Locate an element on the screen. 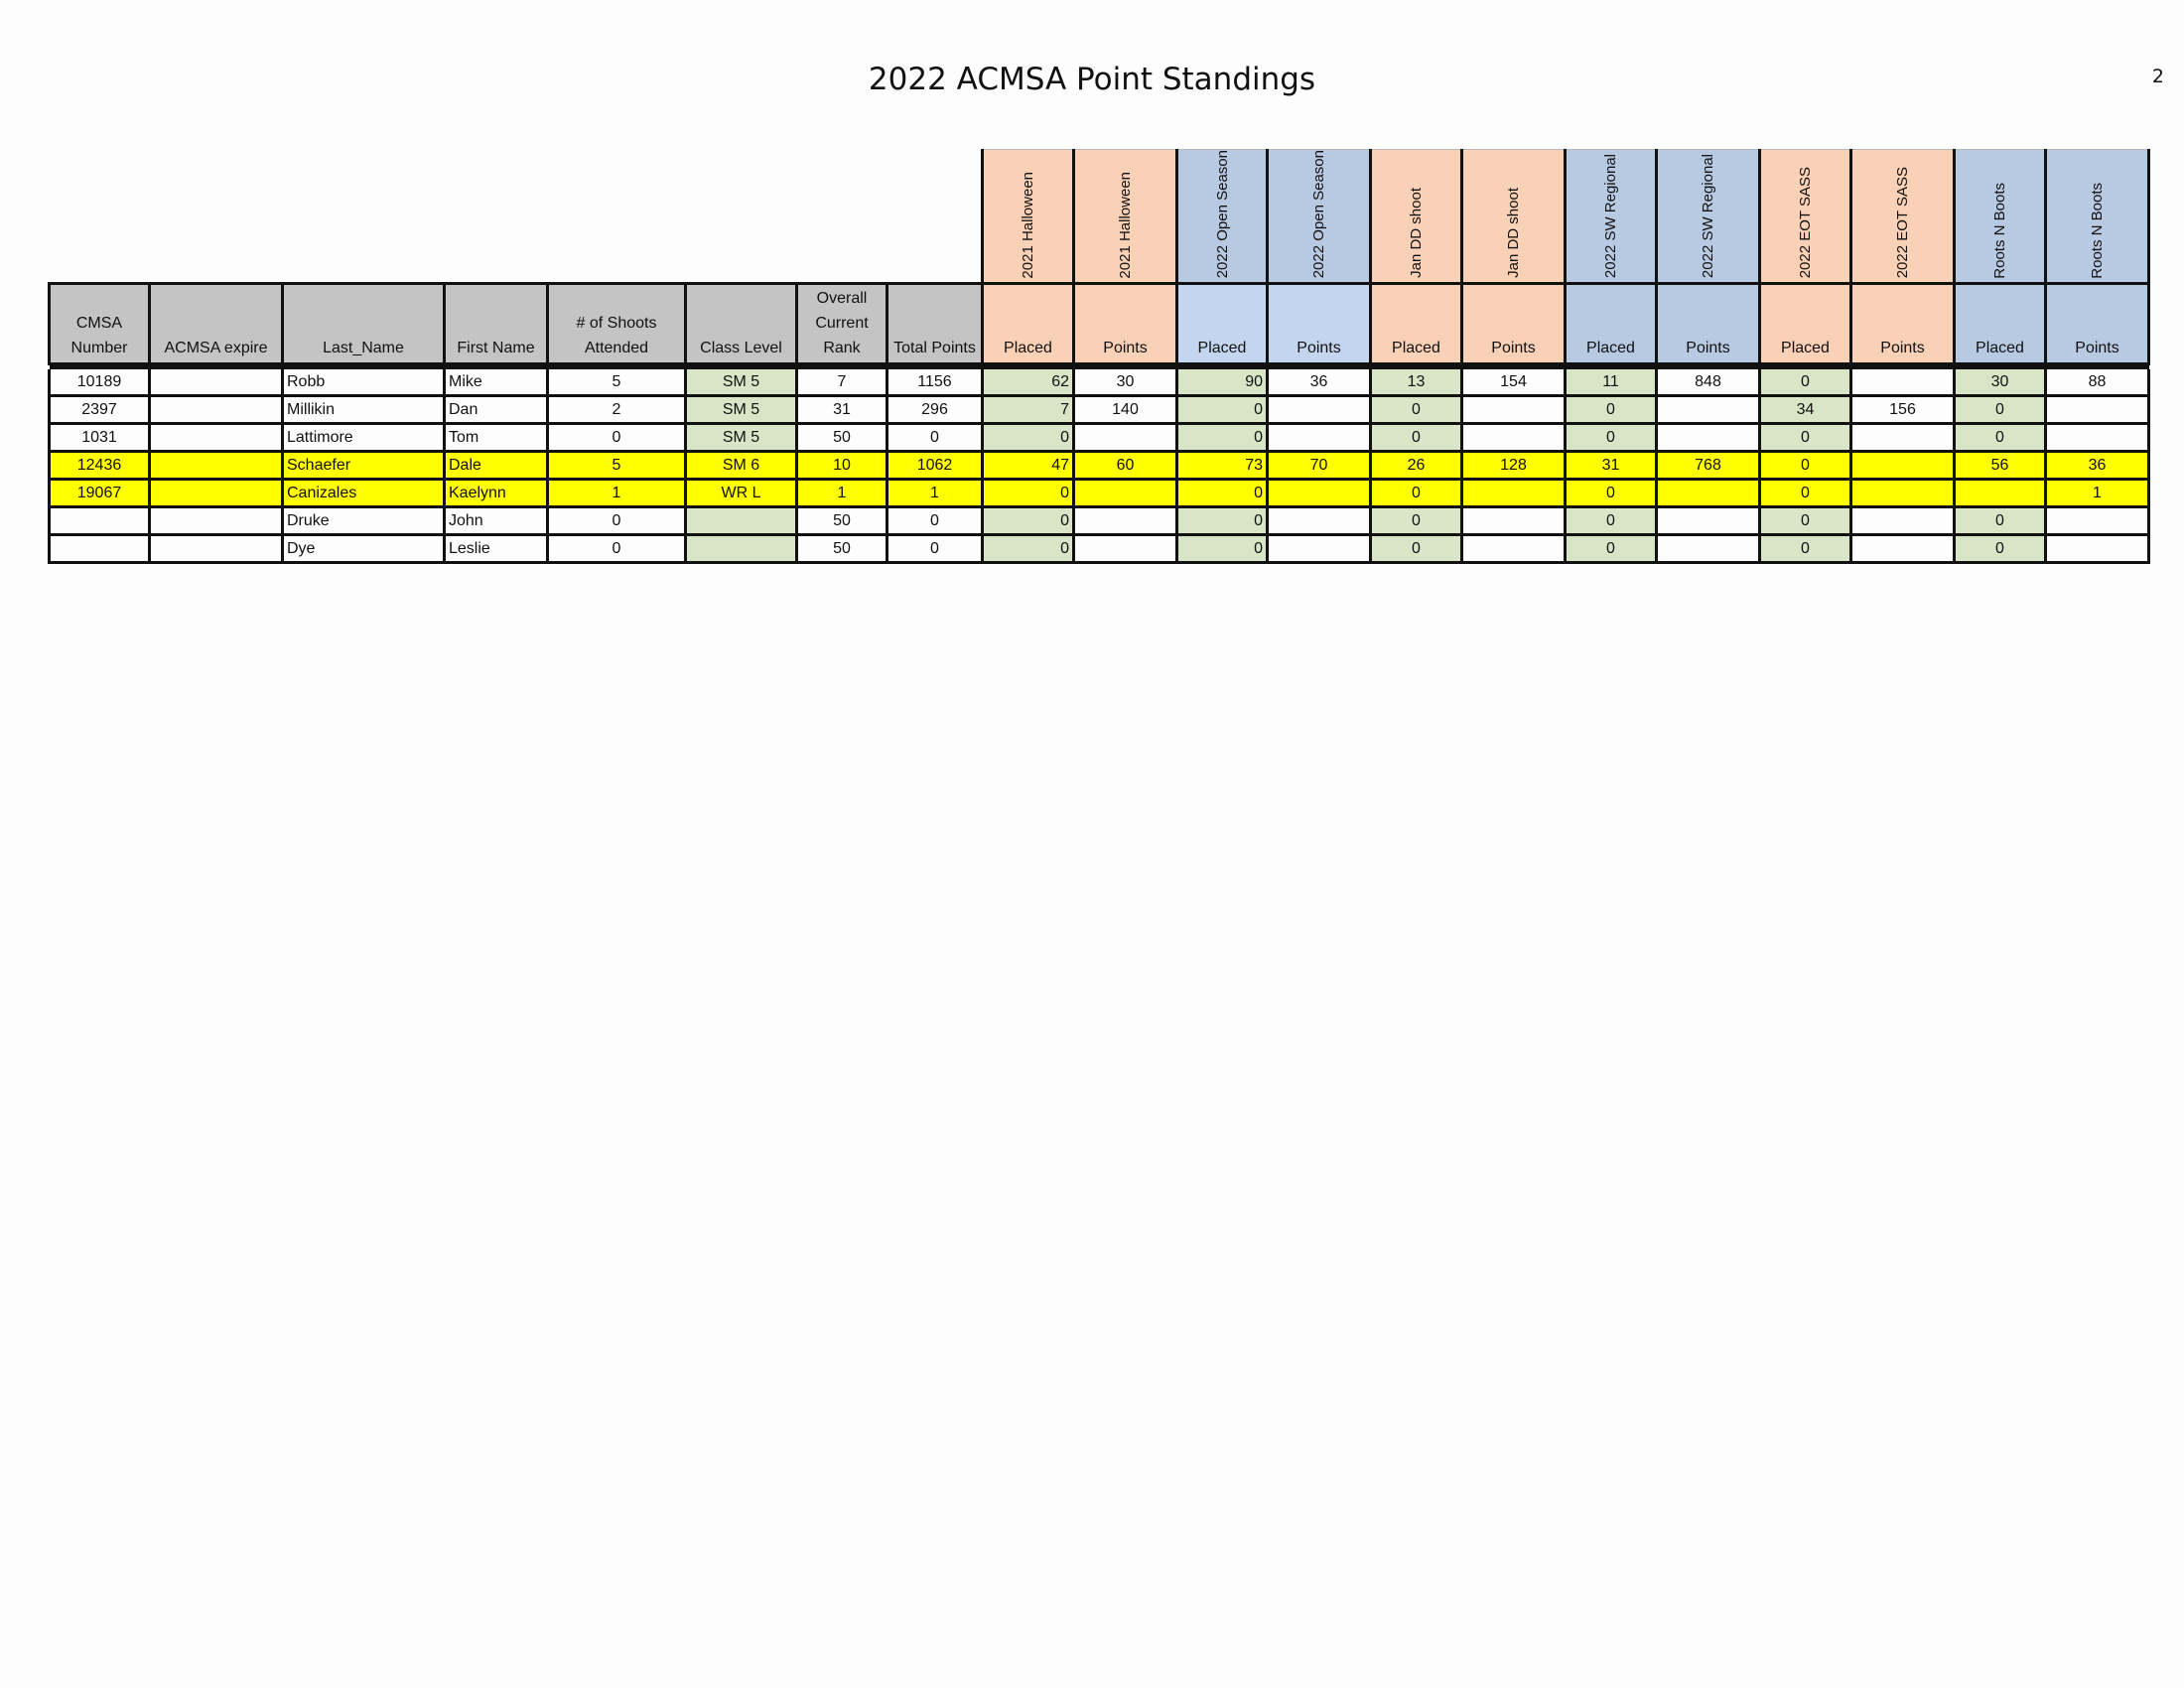 This screenshot has height=1688, width=2184. header-class-level: Class Level is located at coordinates (741, 324).